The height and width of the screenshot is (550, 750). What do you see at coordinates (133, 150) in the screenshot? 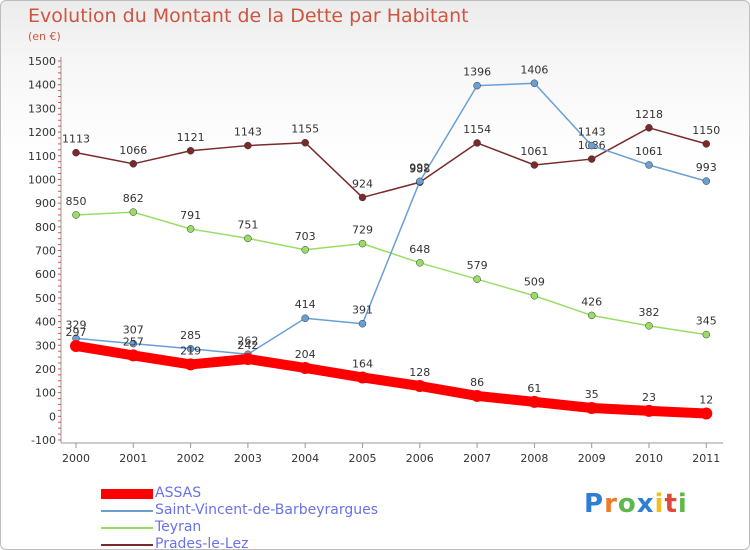
I see `data-label: 1066` at bounding box center [133, 150].